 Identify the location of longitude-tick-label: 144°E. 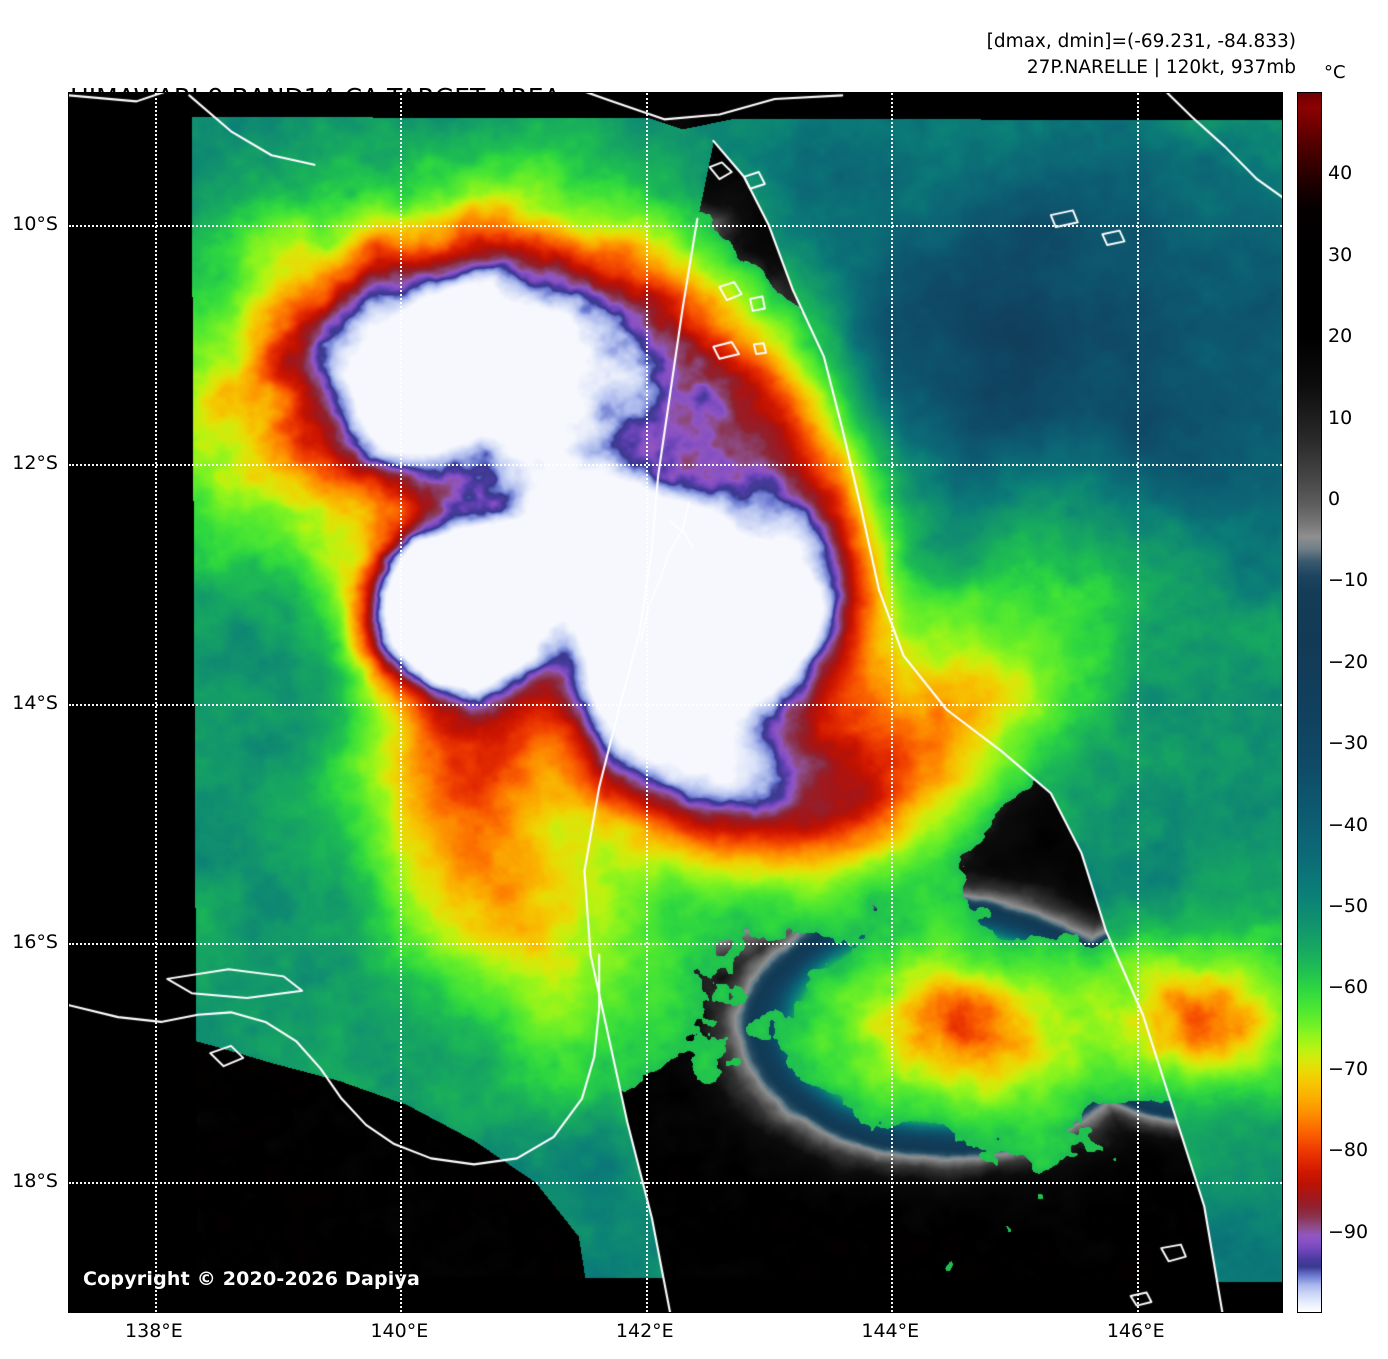
(890, 1331).